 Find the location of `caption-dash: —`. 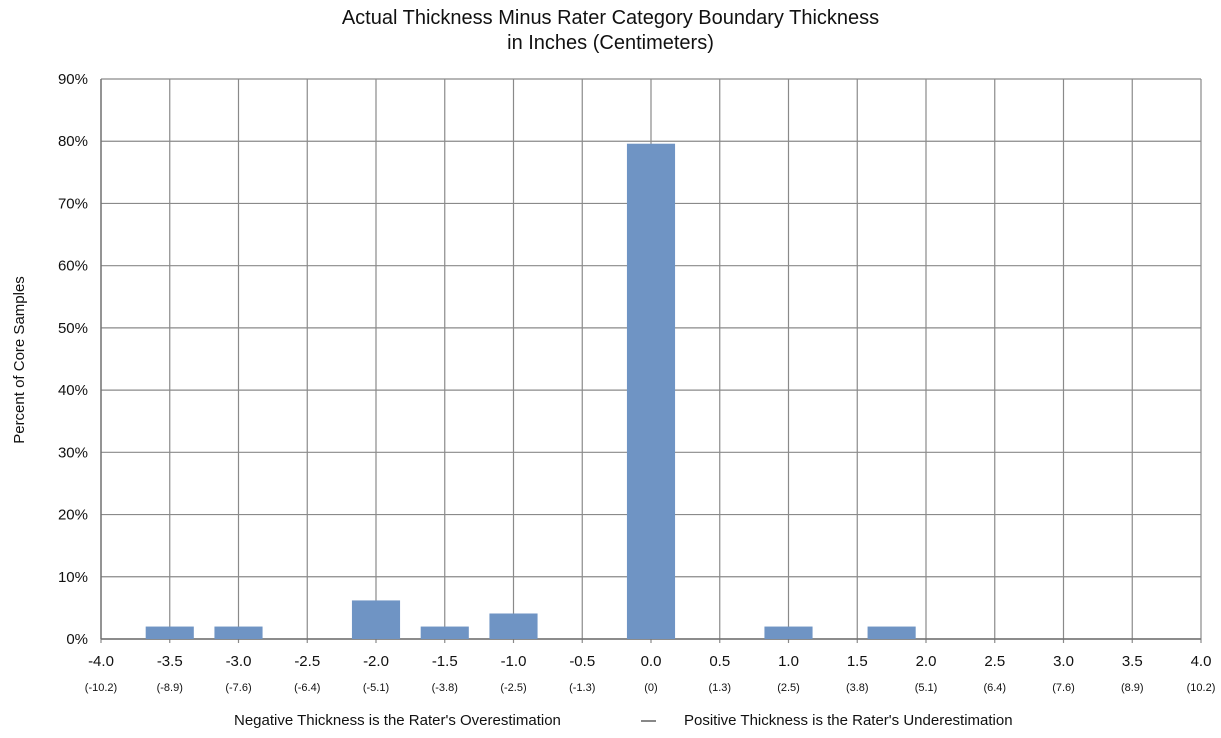

caption-dash: — is located at coordinates (648, 720).